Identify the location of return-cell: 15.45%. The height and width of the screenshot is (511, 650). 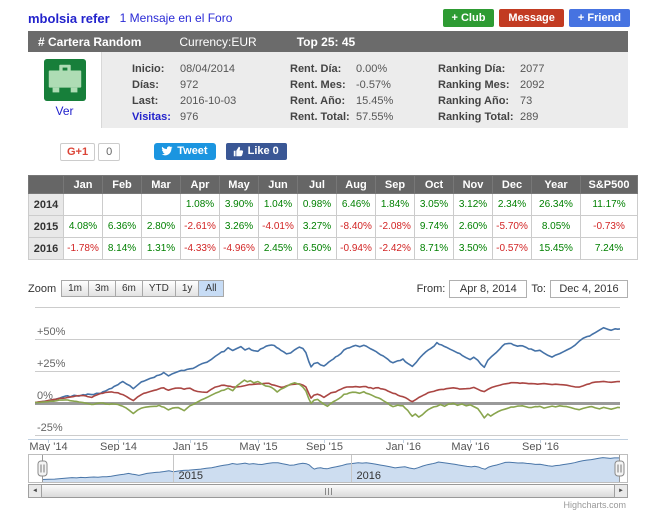
(556, 248).